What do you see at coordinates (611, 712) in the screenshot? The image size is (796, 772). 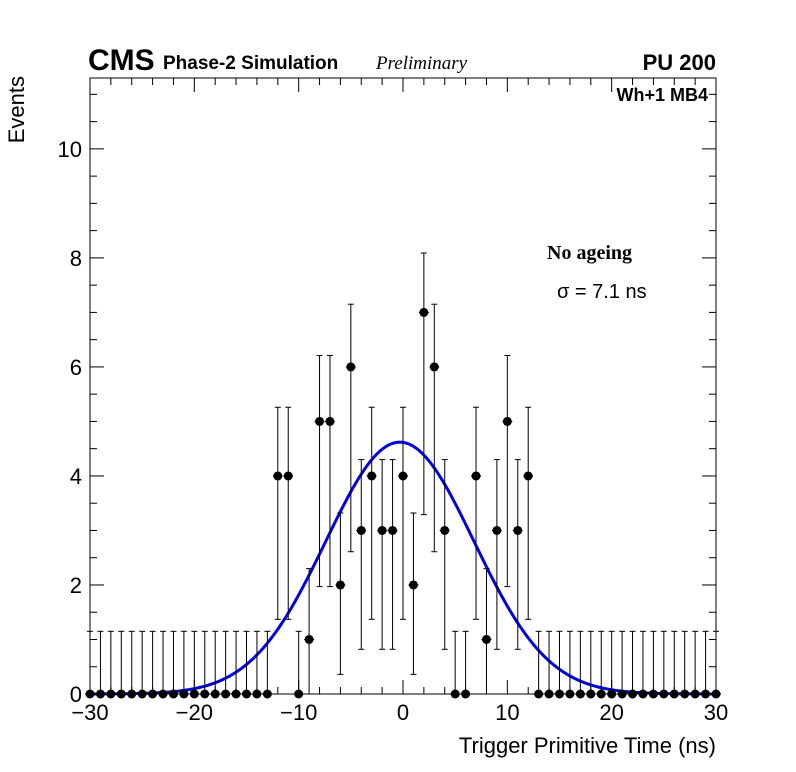 I see `x-tick-label: 20` at bounding box center [611, 712].